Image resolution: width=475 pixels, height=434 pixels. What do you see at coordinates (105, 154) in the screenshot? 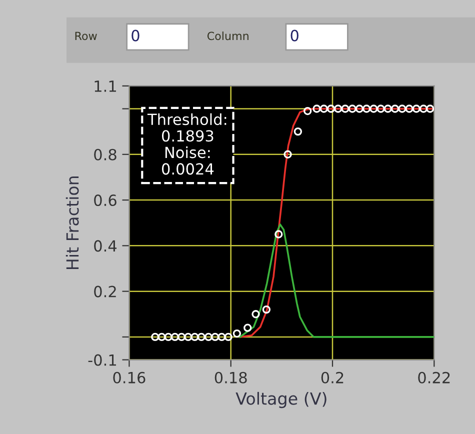
I see `y-tick-label: 0.8` at bounding box center [105, 154].